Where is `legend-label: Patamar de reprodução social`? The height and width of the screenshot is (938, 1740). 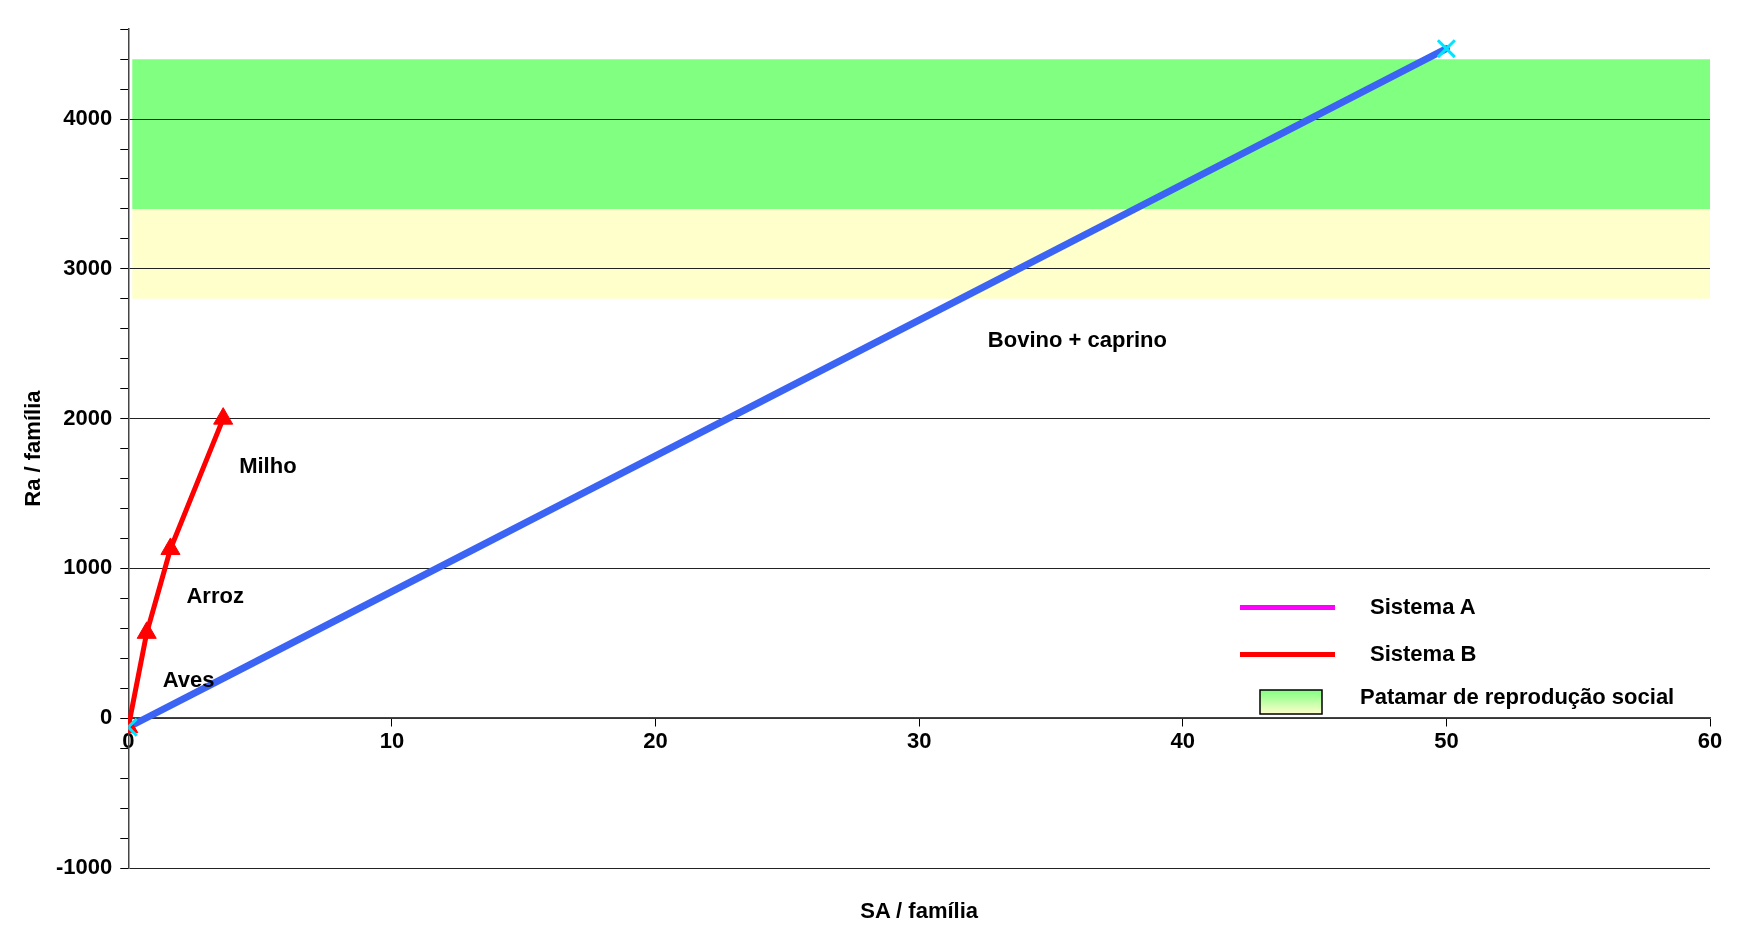
legend-label: Patamar de reprodução social is located at coordinates (1517, 696).